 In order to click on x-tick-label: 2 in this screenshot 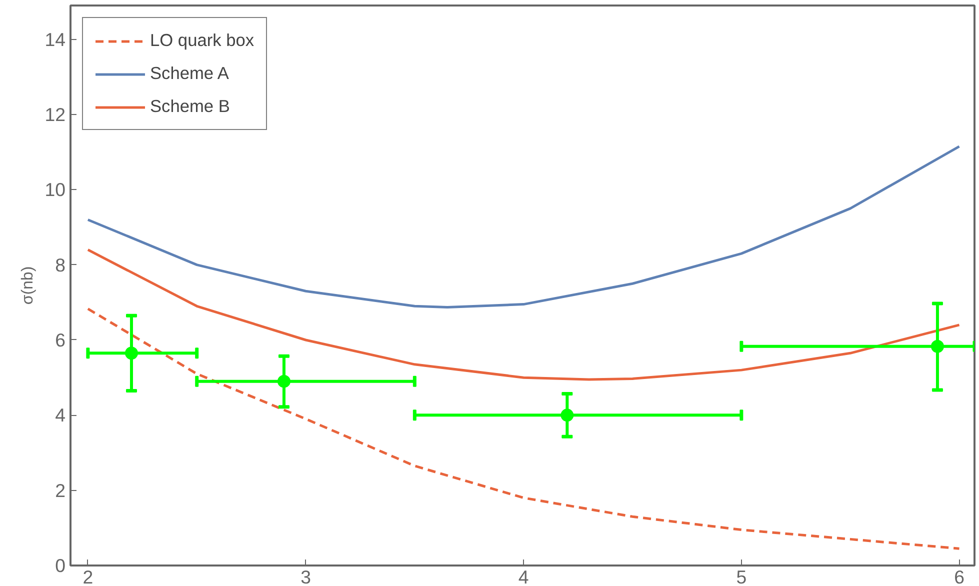, I will do `click(88, 576)`.